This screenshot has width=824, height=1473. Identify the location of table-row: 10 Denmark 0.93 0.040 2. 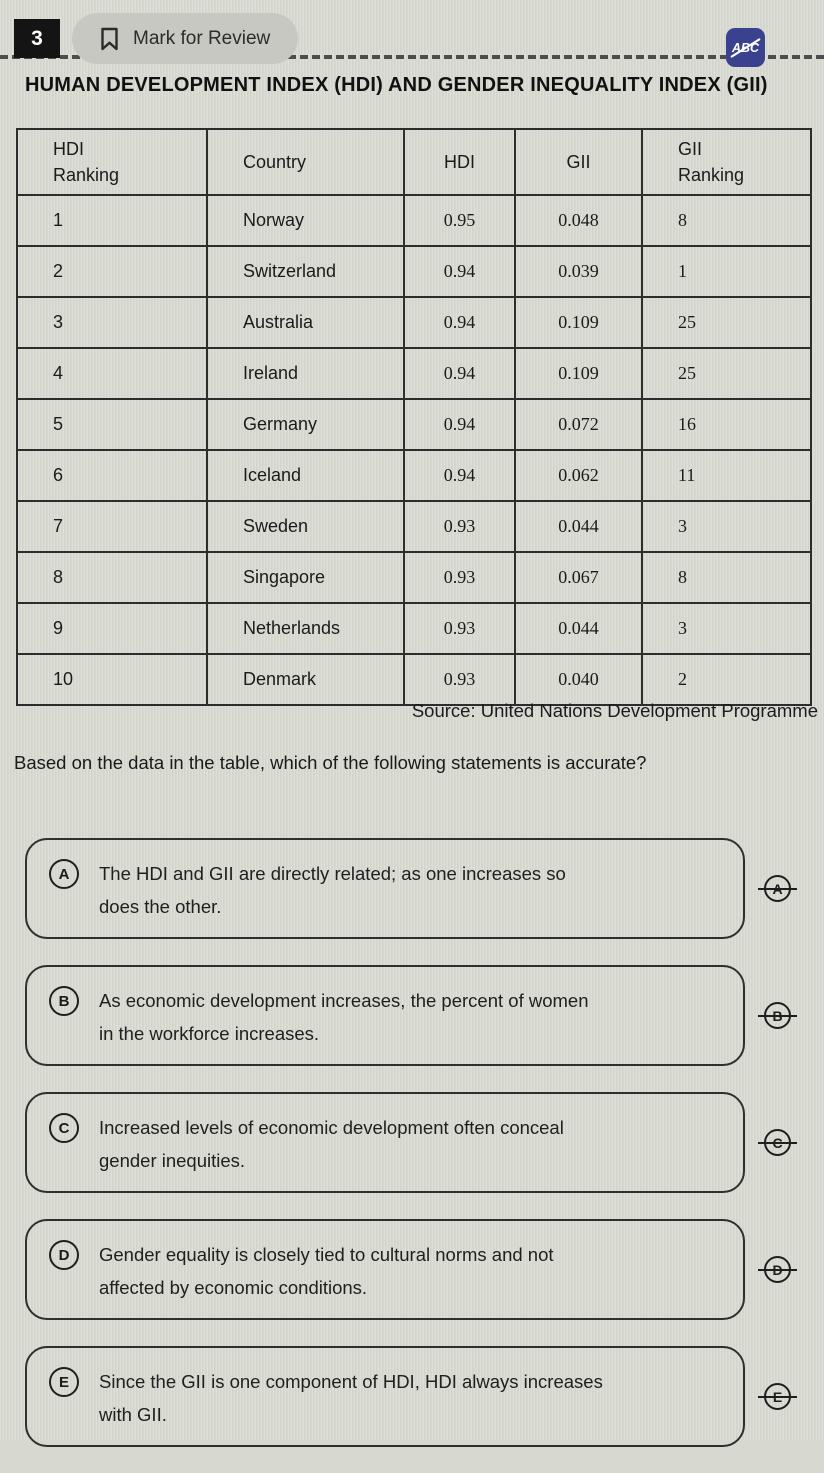
(414, 679).